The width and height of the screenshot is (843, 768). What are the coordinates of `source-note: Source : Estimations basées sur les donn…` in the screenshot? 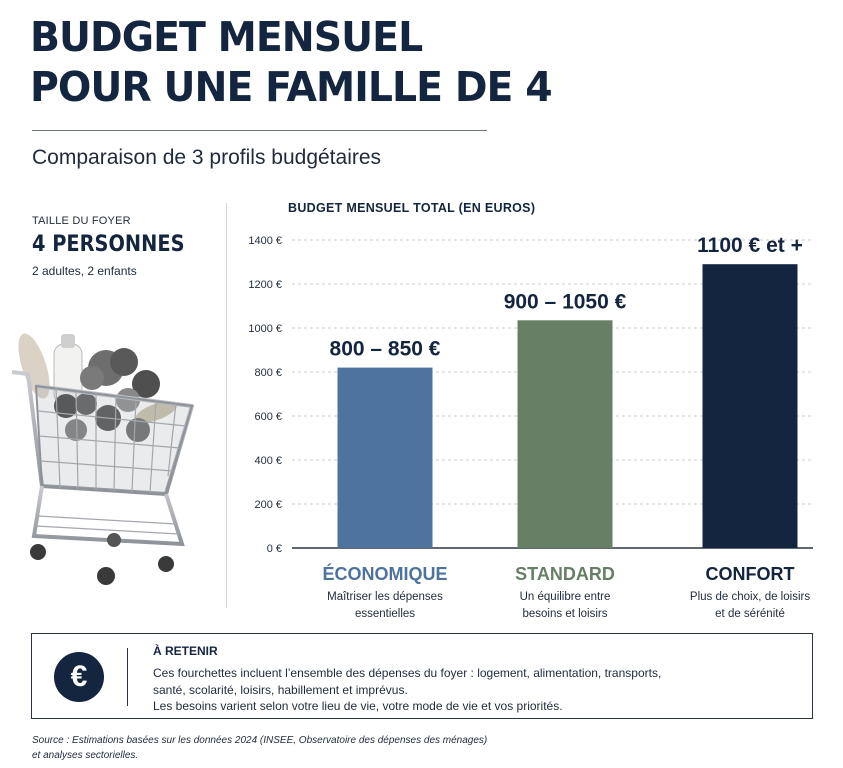 It's located at (259, 748).